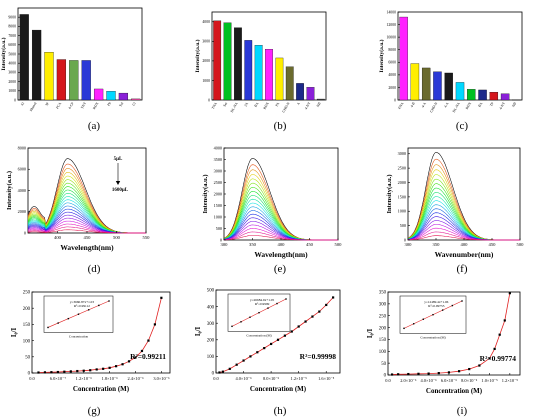 This screenshot has height=420, width=550. Describe the element at coordinates (12, 54) in the screenshot. I see `y-tick-label-a: 5000` at that location.